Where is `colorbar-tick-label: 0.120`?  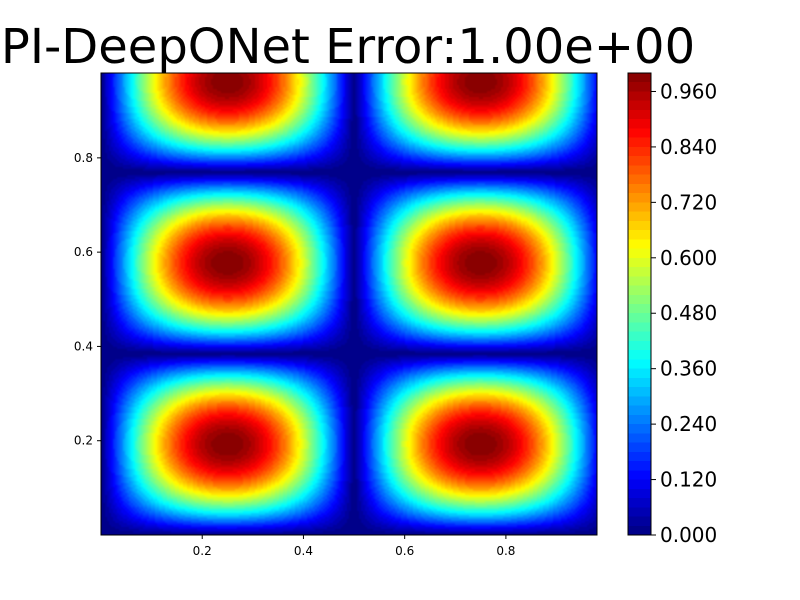
colorbar-tick-label: 0.120 is located at coordinates (688, 480).